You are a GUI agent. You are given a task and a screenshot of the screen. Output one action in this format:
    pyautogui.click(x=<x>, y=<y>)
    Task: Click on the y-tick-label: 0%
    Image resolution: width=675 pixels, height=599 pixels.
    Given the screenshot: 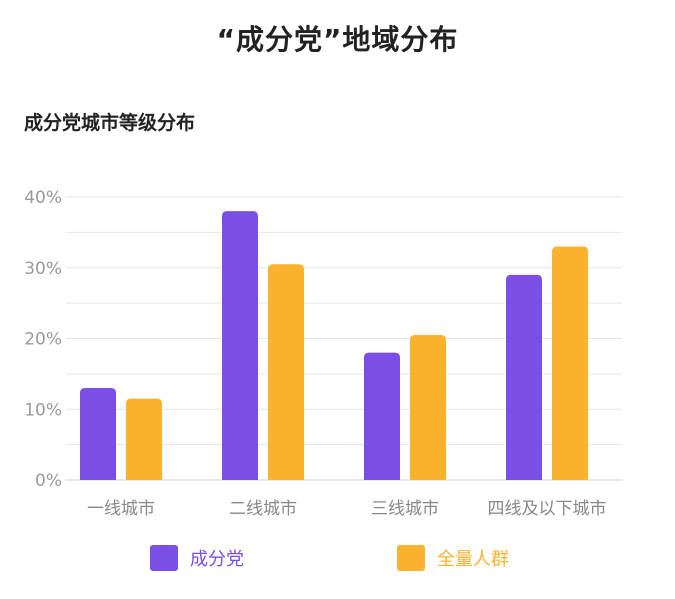 What is the action you would take?
    pyautogui.click(x=48, y=481)
    